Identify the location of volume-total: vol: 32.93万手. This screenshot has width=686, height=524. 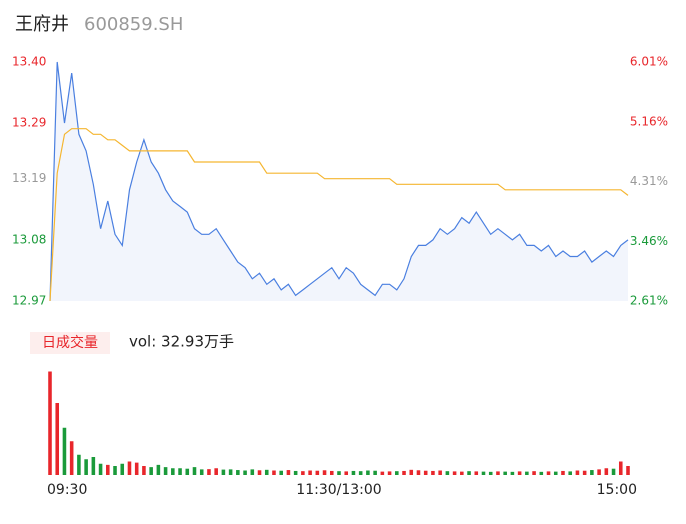
(181, 342).